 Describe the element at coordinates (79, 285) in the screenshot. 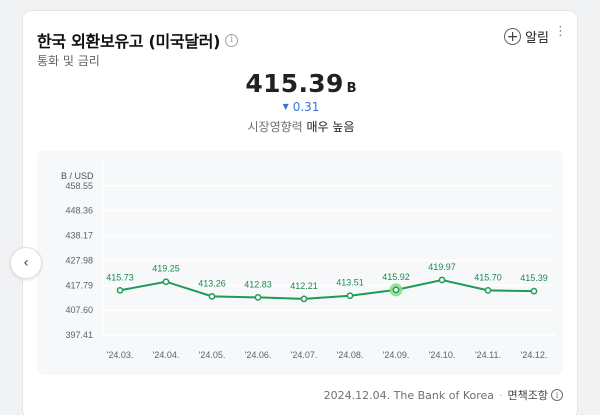

I see `y-tick-label: 417.79` at that location.